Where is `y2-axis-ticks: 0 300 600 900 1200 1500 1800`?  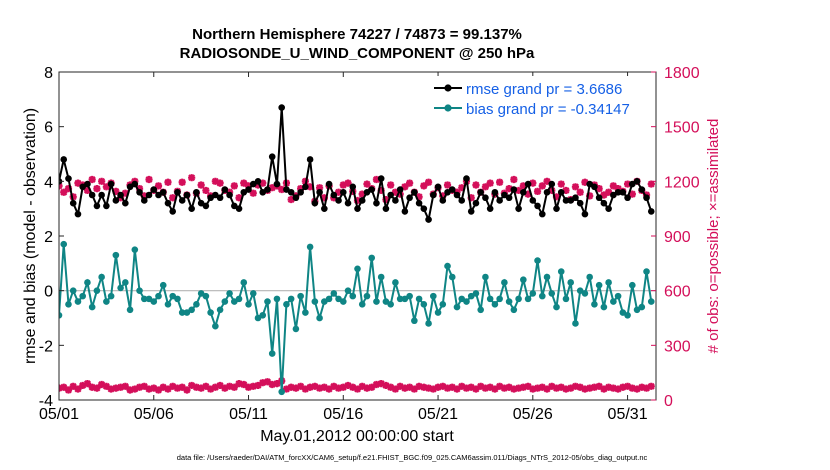 y2-axis-ticks: 0 300 600 900 1200 1500 1800 is located at coordinates (675, 237).